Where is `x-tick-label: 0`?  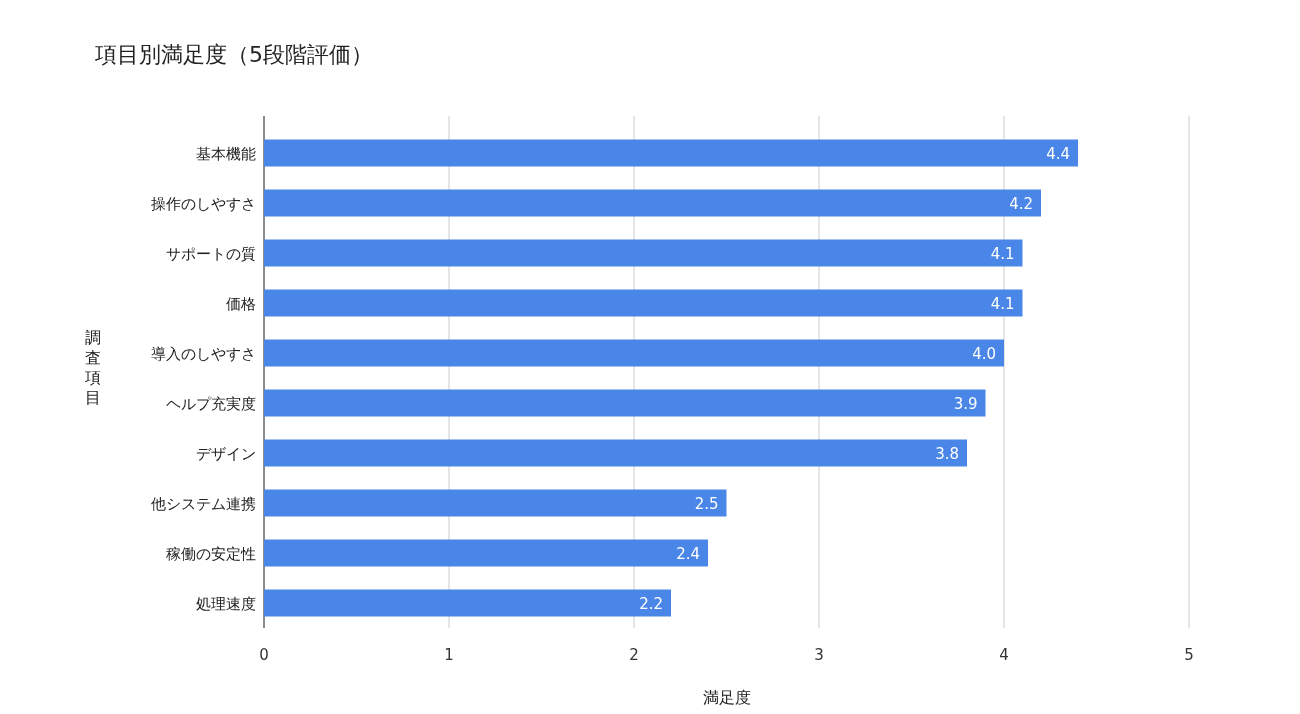
x-tick-label: 0 is located at coordinates (264, 655).